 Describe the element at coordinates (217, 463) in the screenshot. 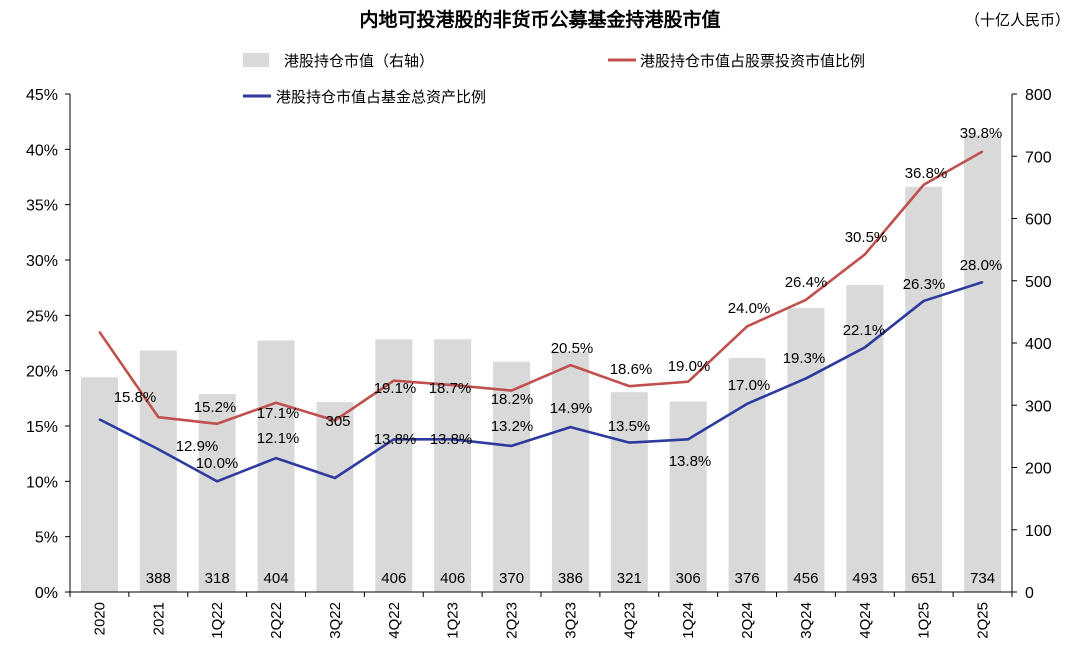

I see `blue-line-value-label: 10.0%` at that location.